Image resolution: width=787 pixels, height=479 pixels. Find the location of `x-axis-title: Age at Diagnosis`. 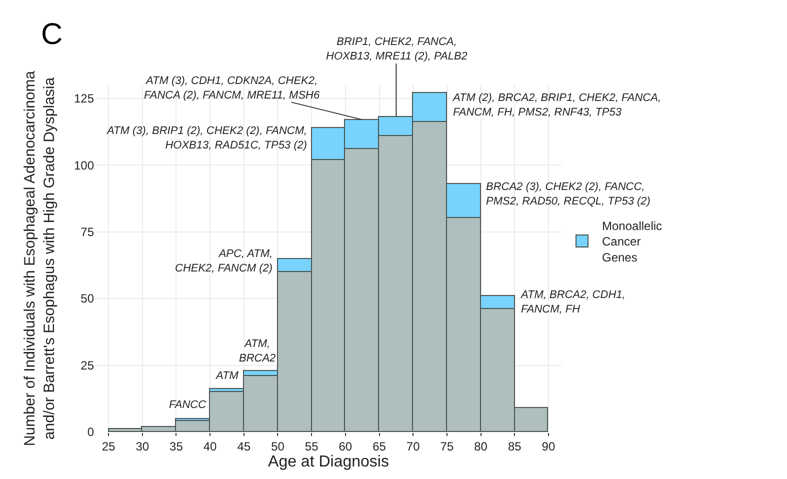

x-axis-title: Age at Diagnosis is located at coordinates (328, 461).